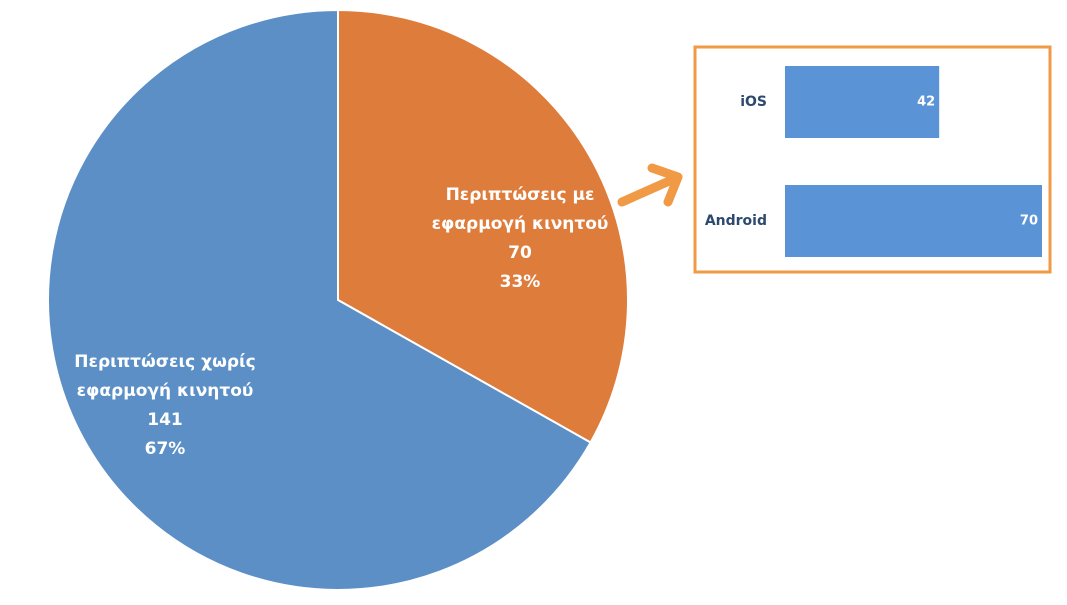 The height and width of the screenshot is (605, 1067). I want to click on slice-percent: 33%, so click(520, 282).